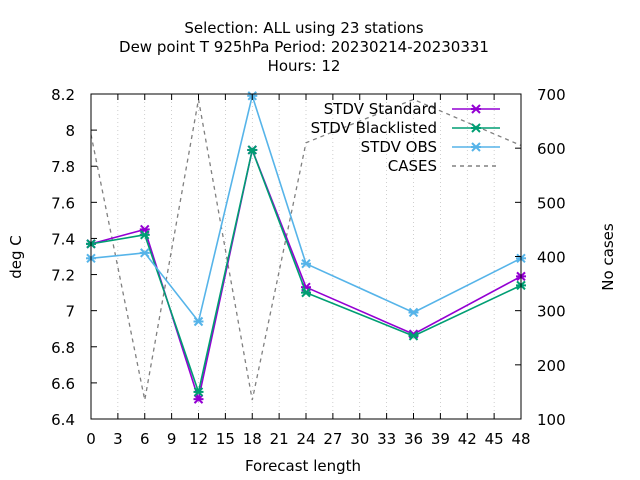 The width and height of the screenshot is (640, 480). Describe the element at coordinates (440, 439) in the screenshot. I see `x-tick-label: 39` at that location.